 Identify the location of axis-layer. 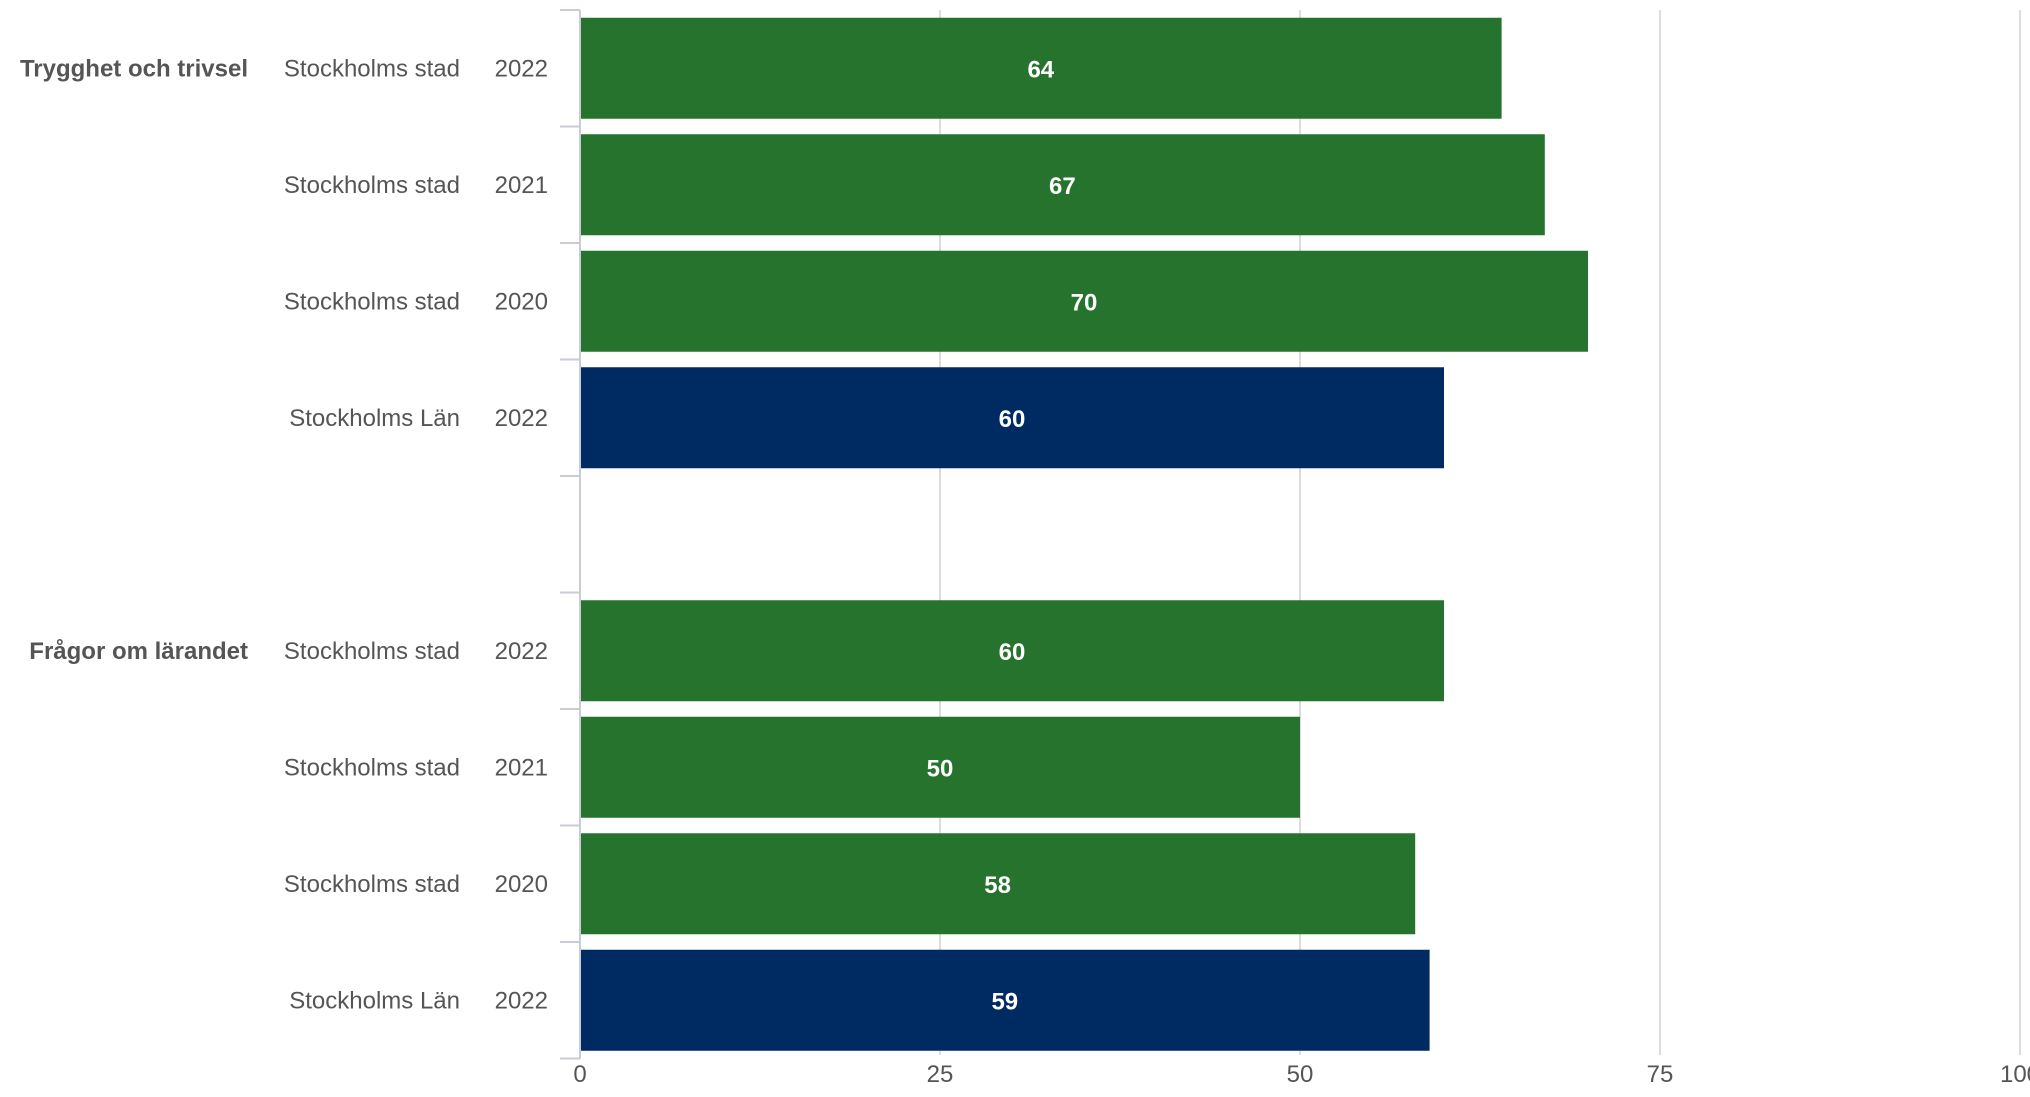
(570, 534).